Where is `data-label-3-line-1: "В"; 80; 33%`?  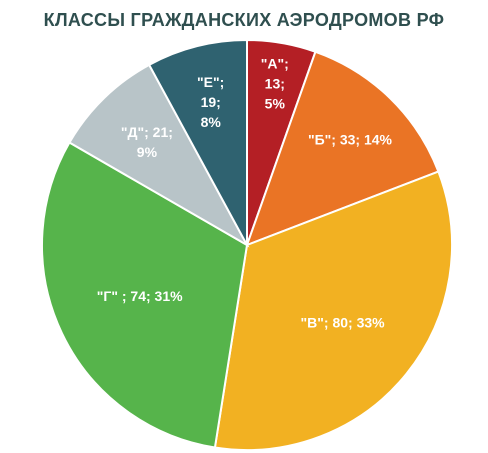 data-label-3-line-1: "В"; 80; 33% is located at coordinates (343, 322).